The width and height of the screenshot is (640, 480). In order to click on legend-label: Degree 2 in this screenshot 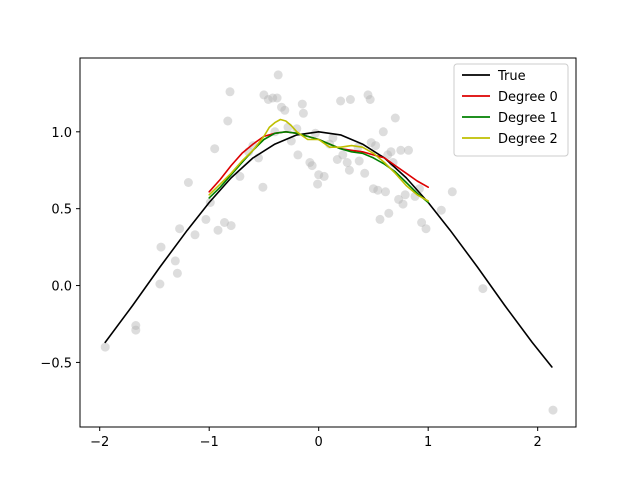, I will do `click(528, 139)`.